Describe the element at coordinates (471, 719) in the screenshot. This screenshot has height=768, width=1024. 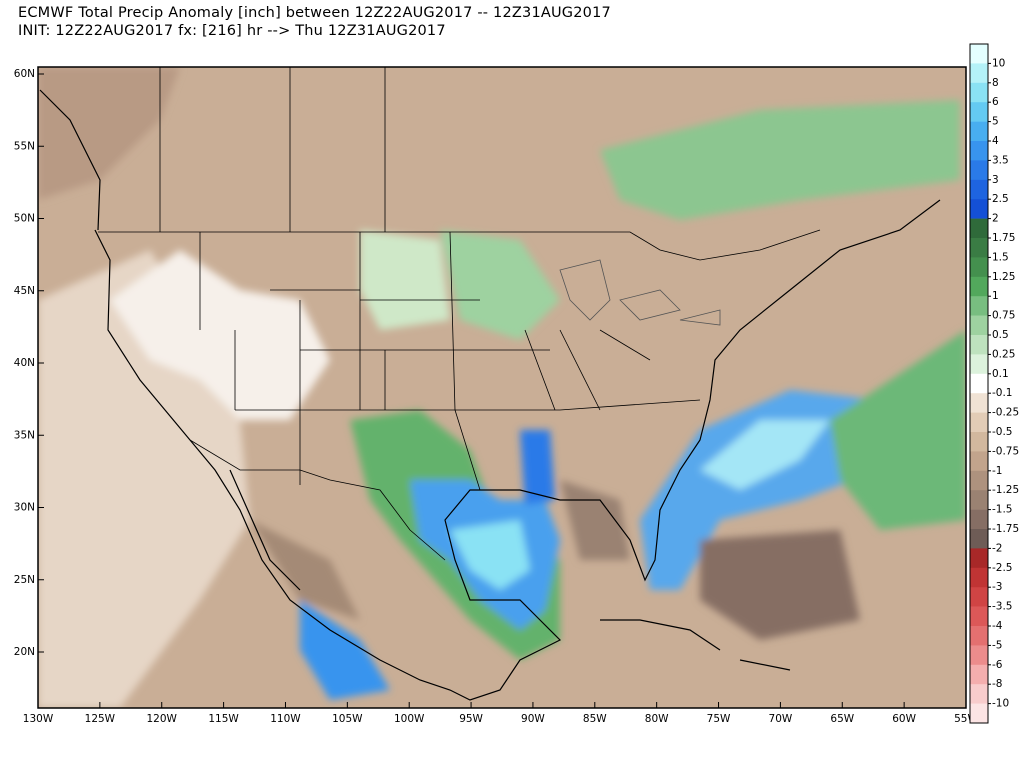
I see `lon-label: 95W` at that location.